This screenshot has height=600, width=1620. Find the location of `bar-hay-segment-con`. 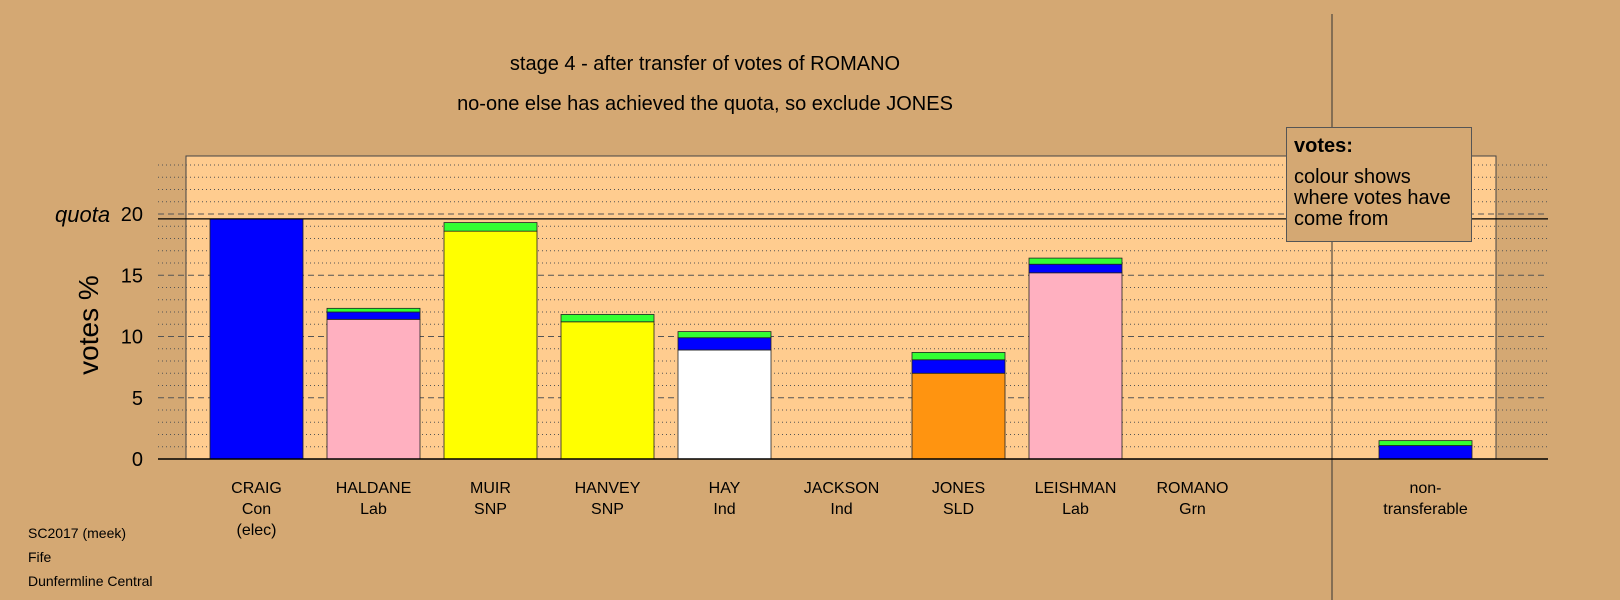

bar-hay-segment-con is located at coordinates (724, 344).